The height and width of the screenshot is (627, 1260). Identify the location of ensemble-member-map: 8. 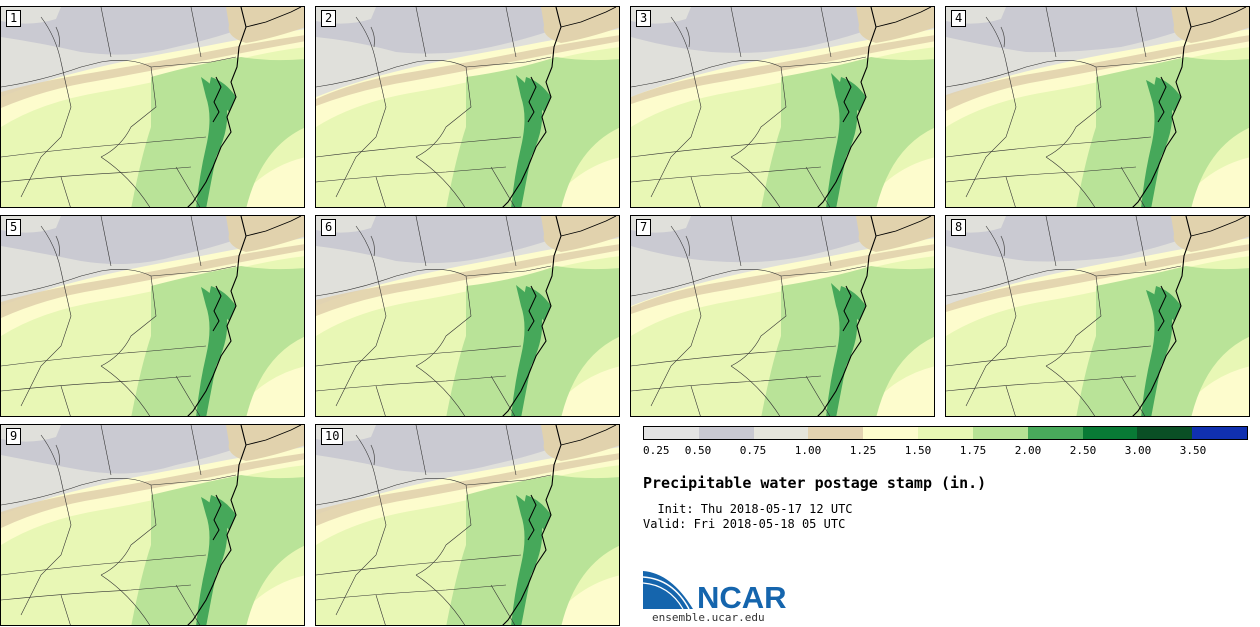
(1097, 316).